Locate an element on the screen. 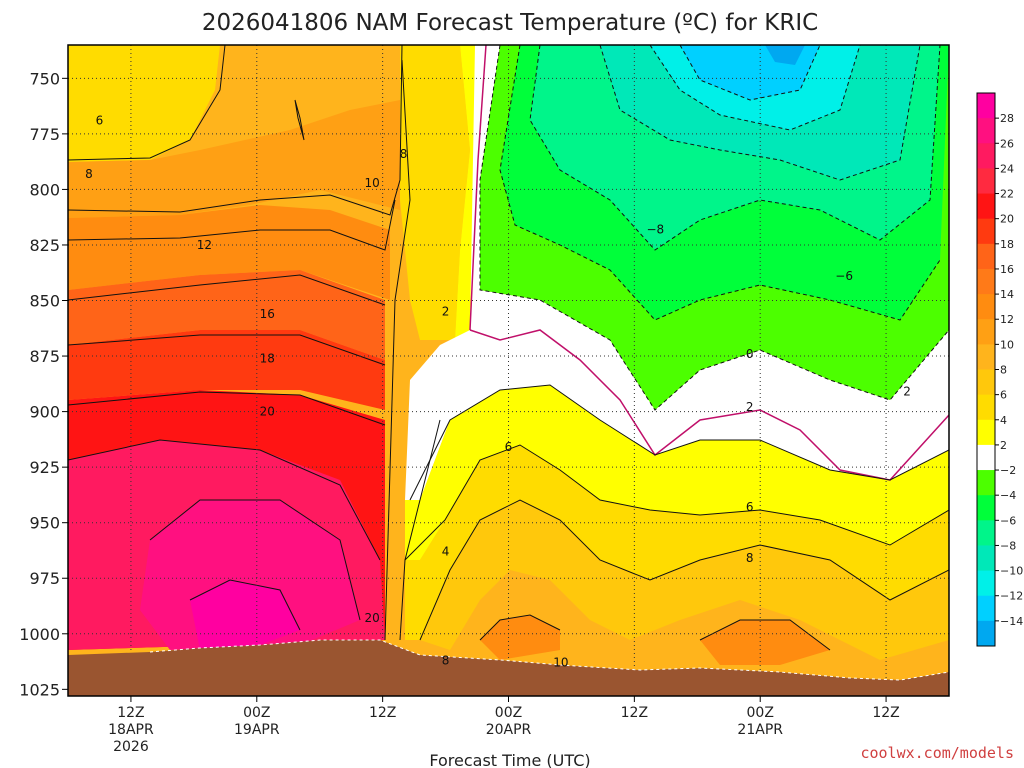 This screenshot has width=1024, height=768. colorbar-label: −12 is located at coordinates (1011, 596).